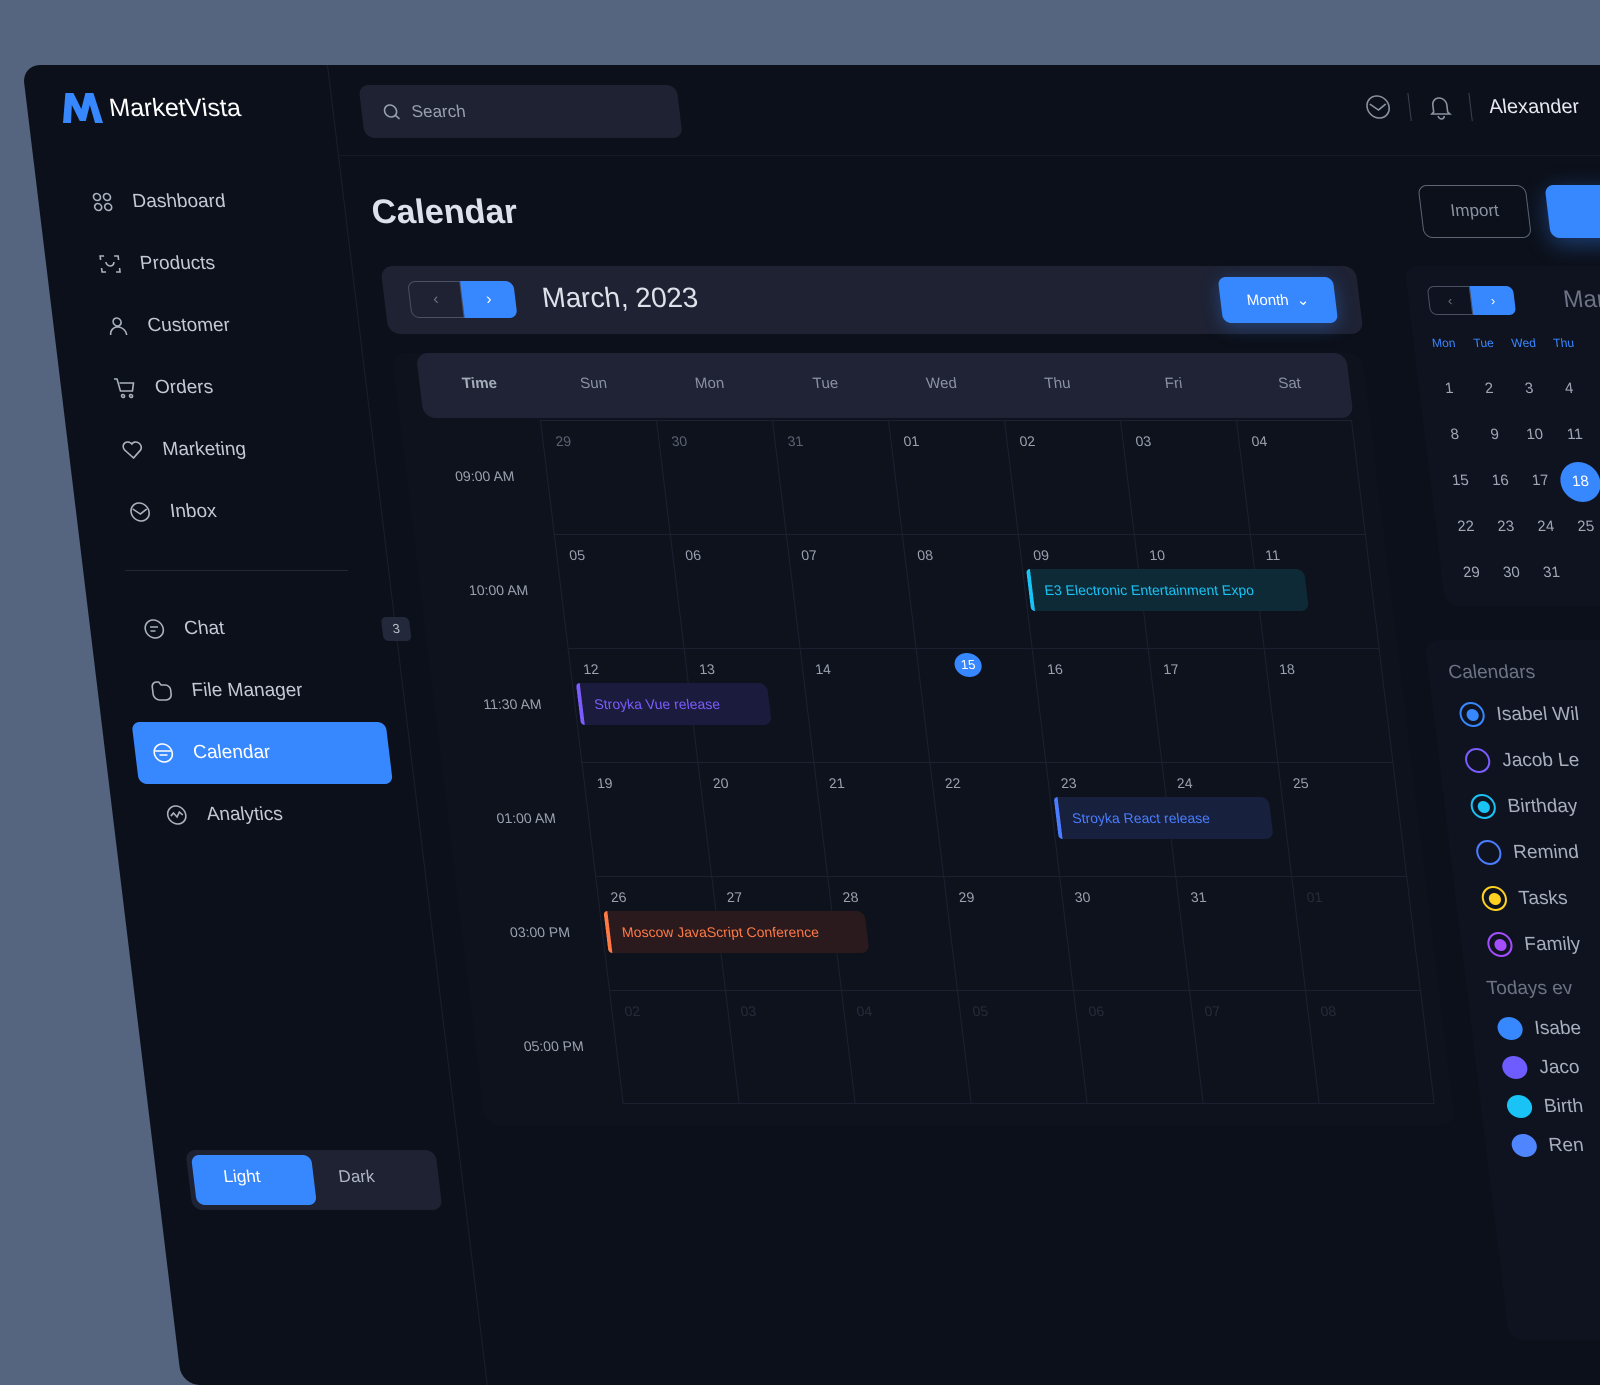 The width and height of the screenshot is (1600, 1385). Describe the element at coordinates (1545, 1106) in the screenshot. I see `todays-event-item: Birth` at that location.